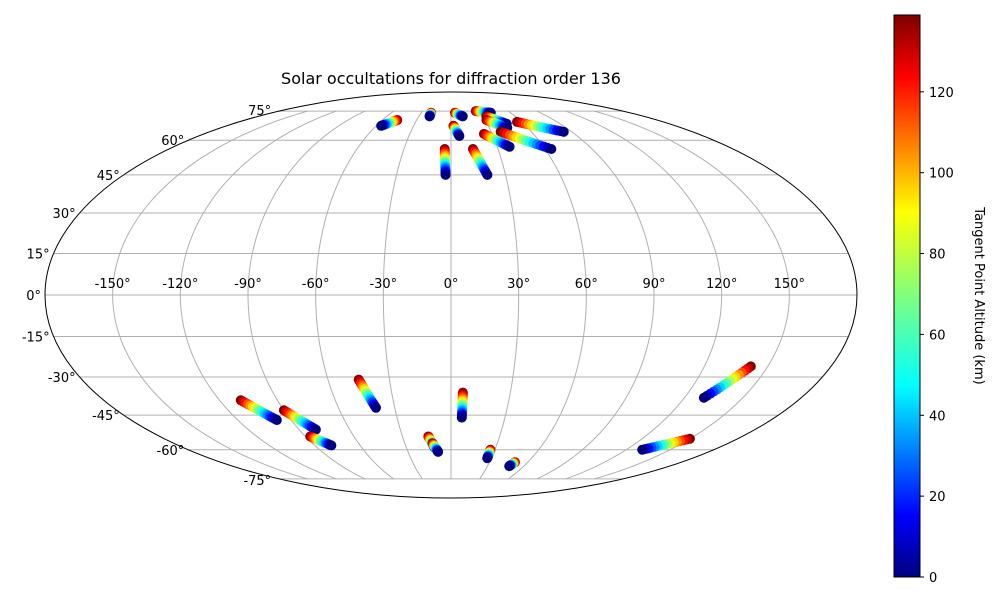 The height and width of the screenshot is (600, 1000). What do you see at coordinates (180, 284) in the screenshot?
I see `lon-tick-label: -120°` at bounding box center [180, 284].